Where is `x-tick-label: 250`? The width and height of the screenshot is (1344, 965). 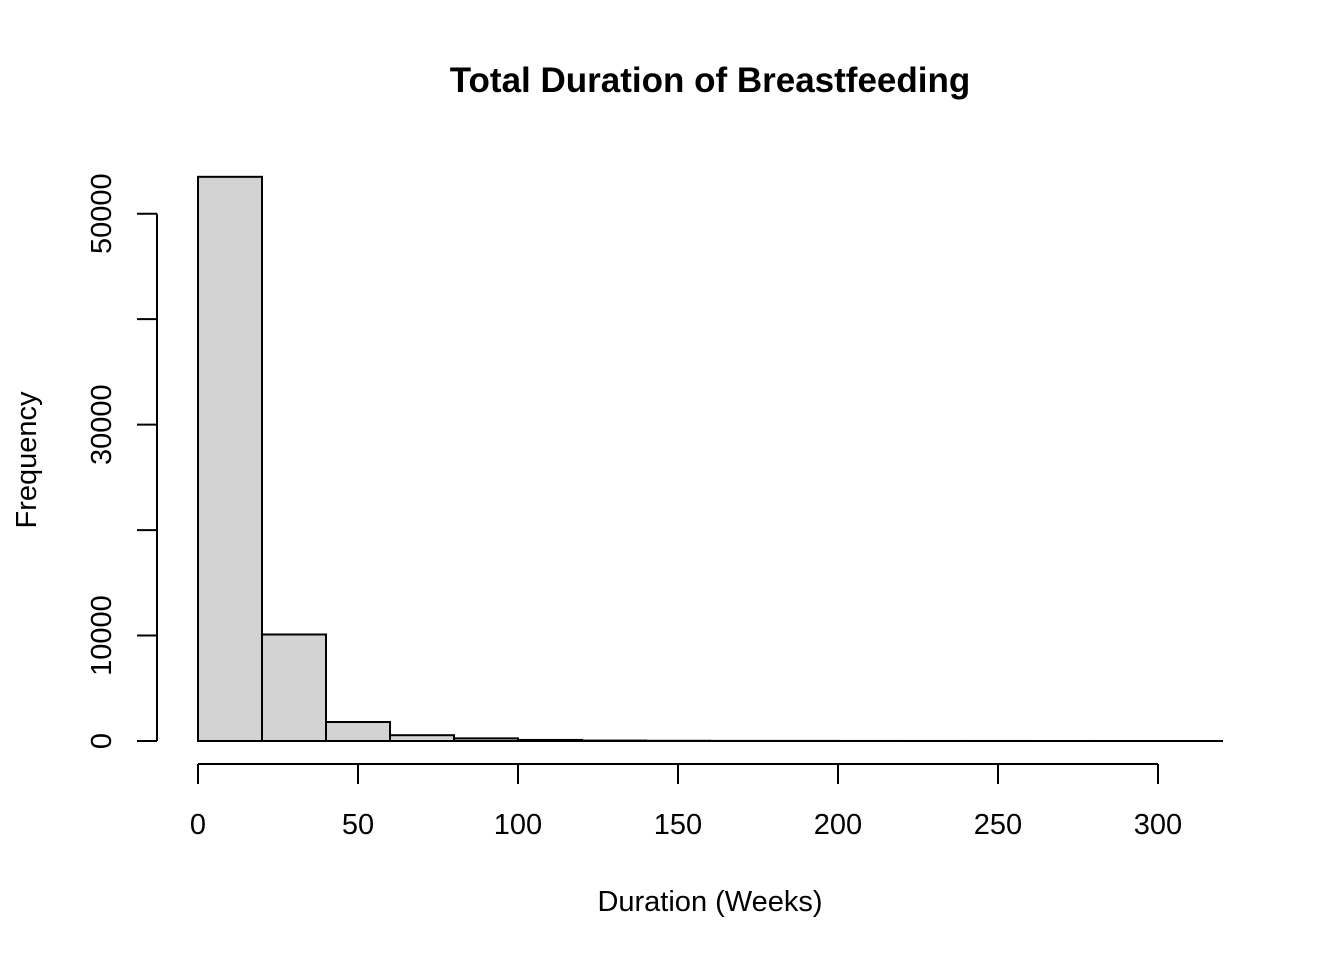 x-tick-label: 250 is located at coordinates (998, 825).